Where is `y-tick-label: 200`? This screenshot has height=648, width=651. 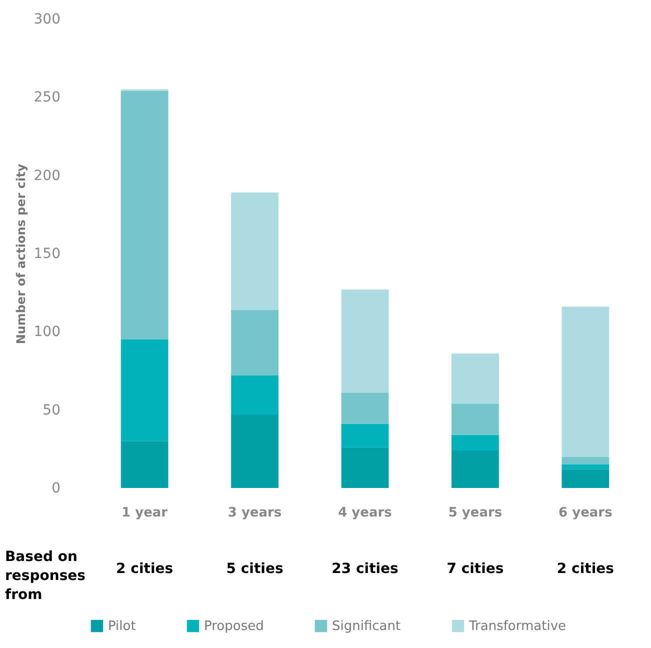
y-tick-label: 200 is located at coordinates (47, 176).